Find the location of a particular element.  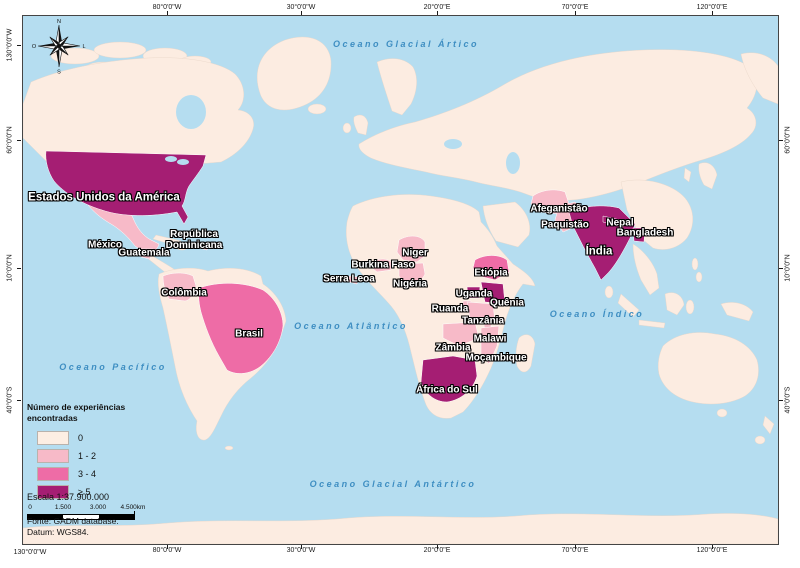

ocean-label: Oceano Índico is located at coordinates (597, 314).